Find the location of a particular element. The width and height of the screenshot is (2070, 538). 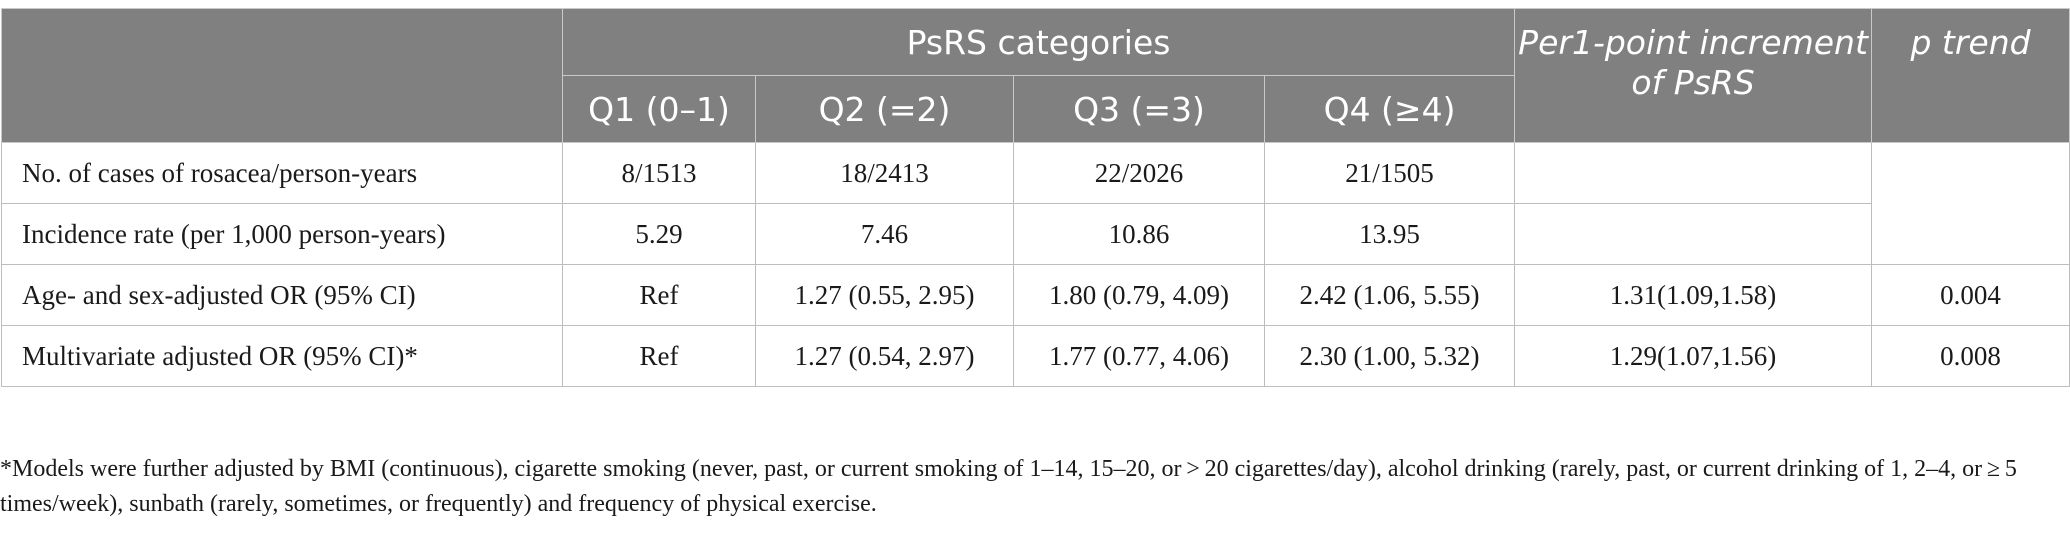

table-cell: 8/1513 is located at coordinates (659, 173).